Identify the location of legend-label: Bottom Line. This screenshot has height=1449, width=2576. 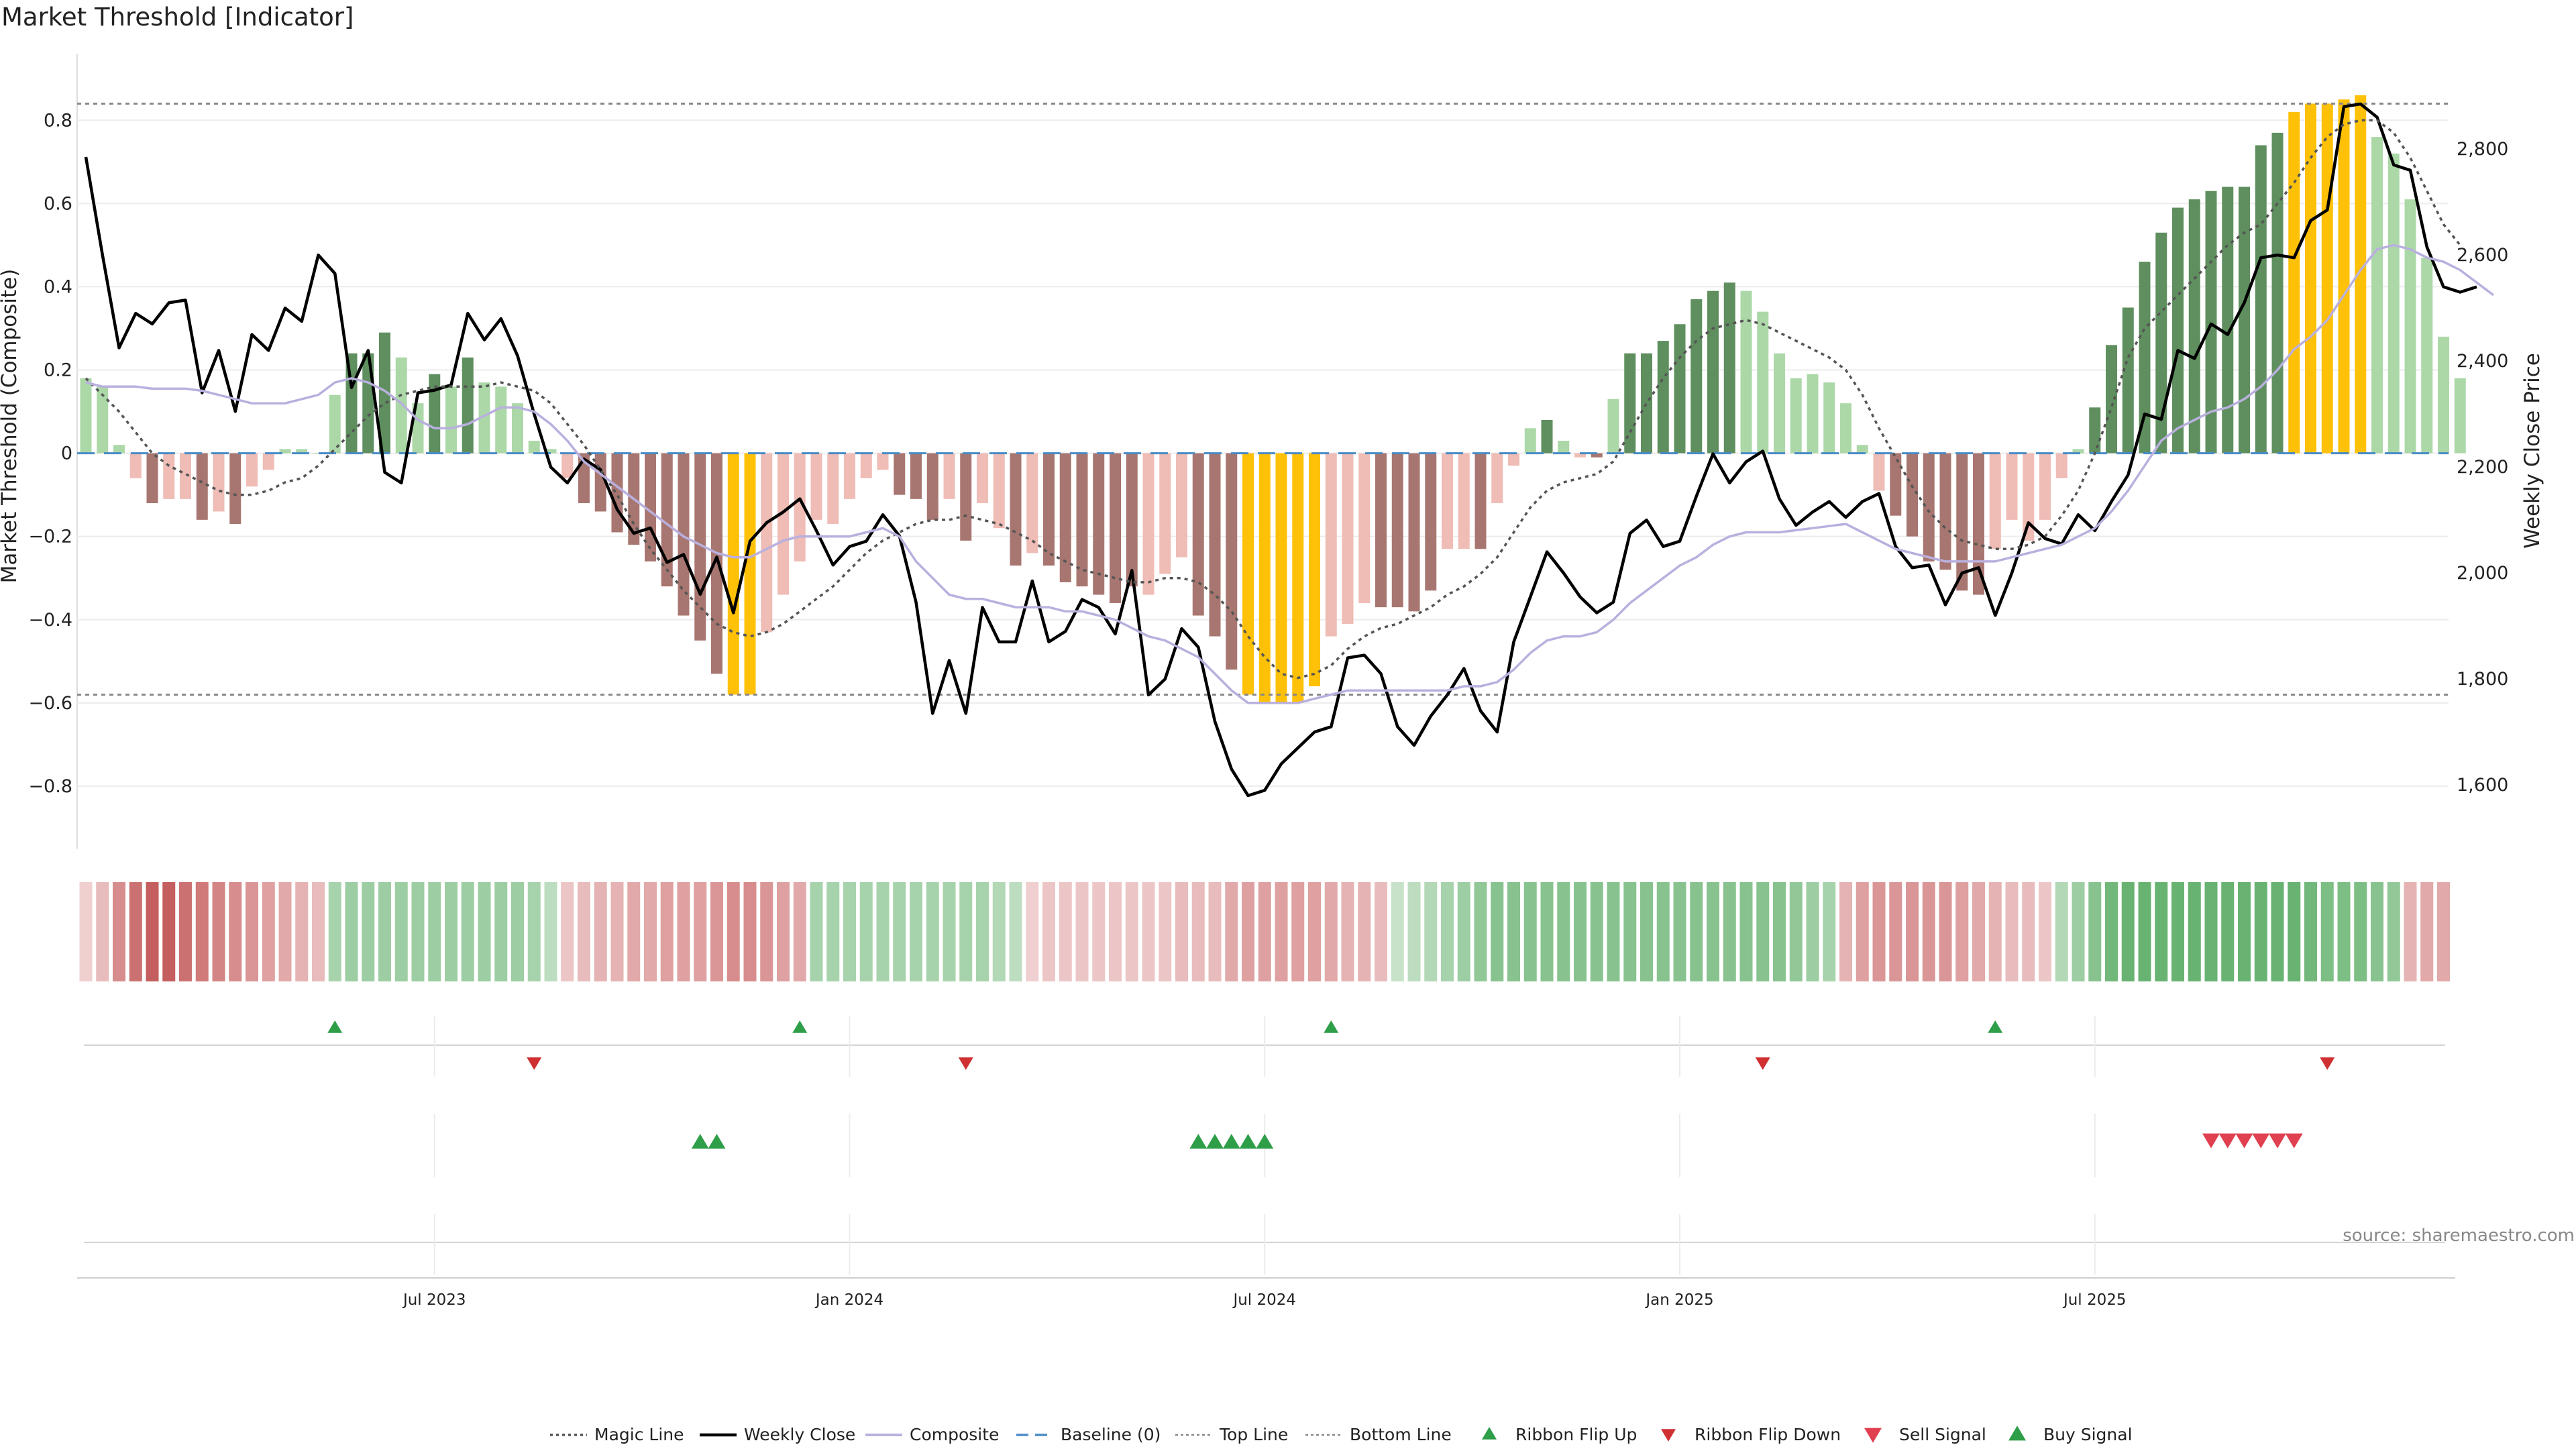
(1401, 1434).